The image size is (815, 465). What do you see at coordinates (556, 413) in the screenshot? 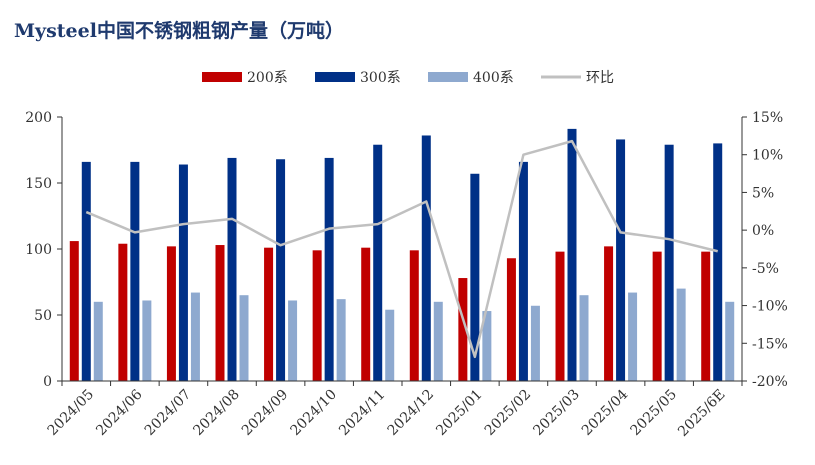
I see `x-tick-label-2025-03: 2025/03` at bounding box center [556, 413].